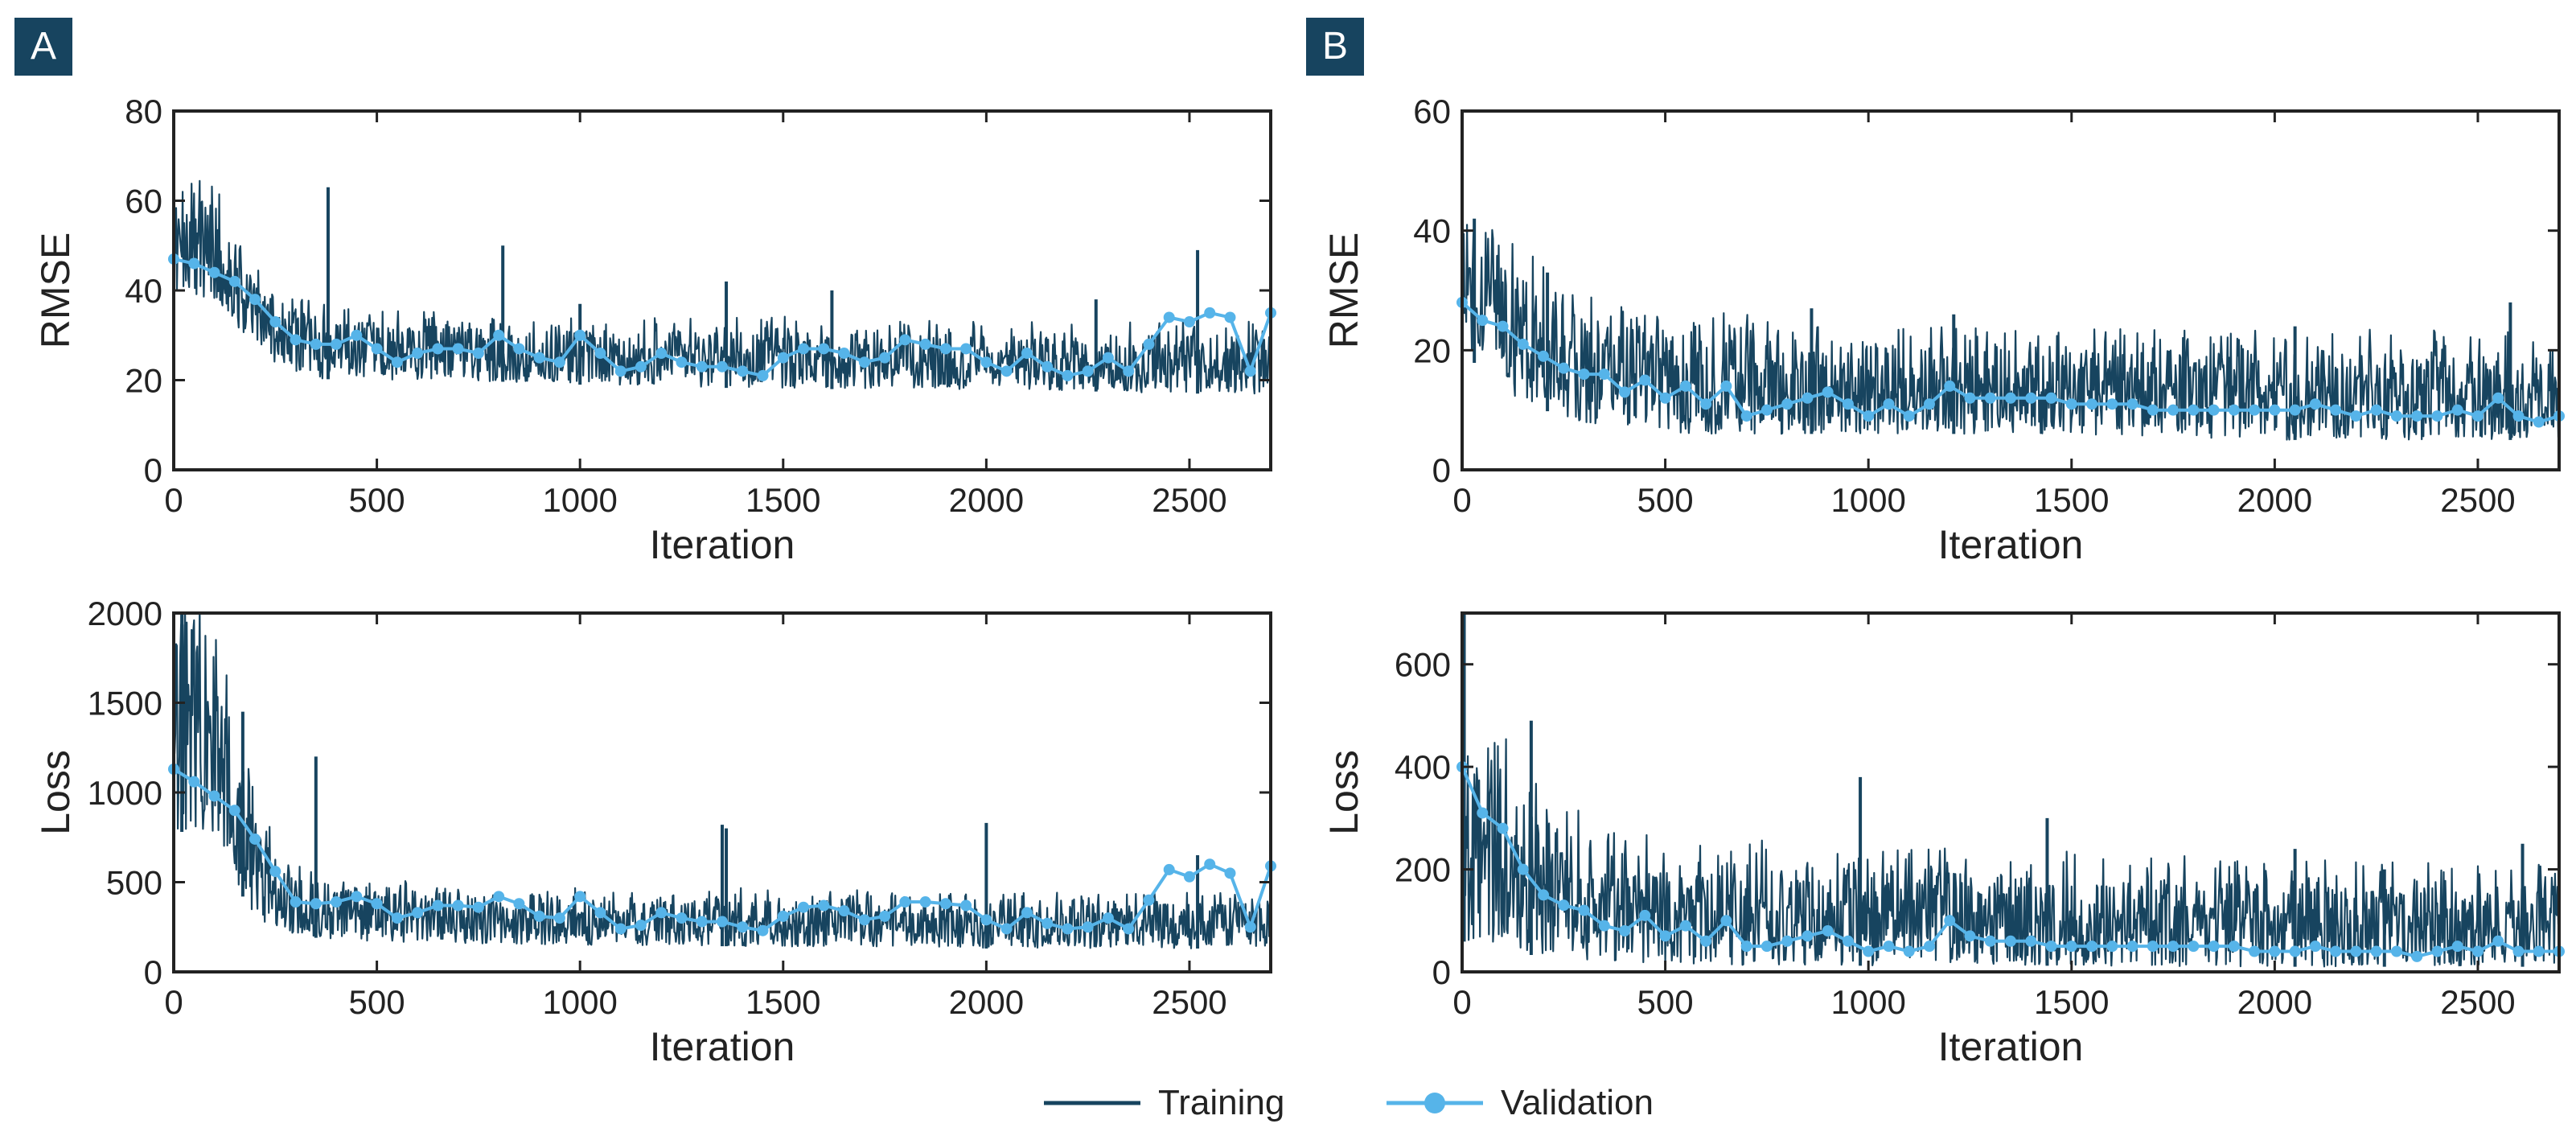 The image size is (2576, 1136). I want to click on y-tick-label: 600, so click(1423, 665).